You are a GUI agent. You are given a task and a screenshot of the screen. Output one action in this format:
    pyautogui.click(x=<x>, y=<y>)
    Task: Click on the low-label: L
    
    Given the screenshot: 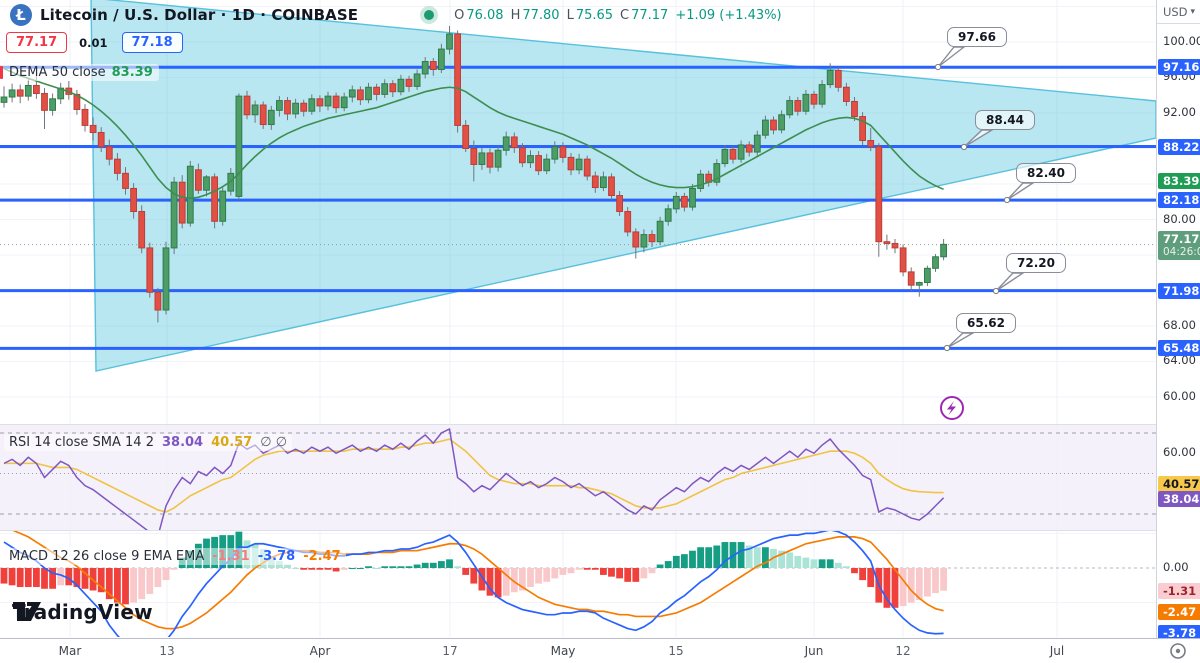 What is the action you would take?
    pyautogui.click(x=570, y=15)
    